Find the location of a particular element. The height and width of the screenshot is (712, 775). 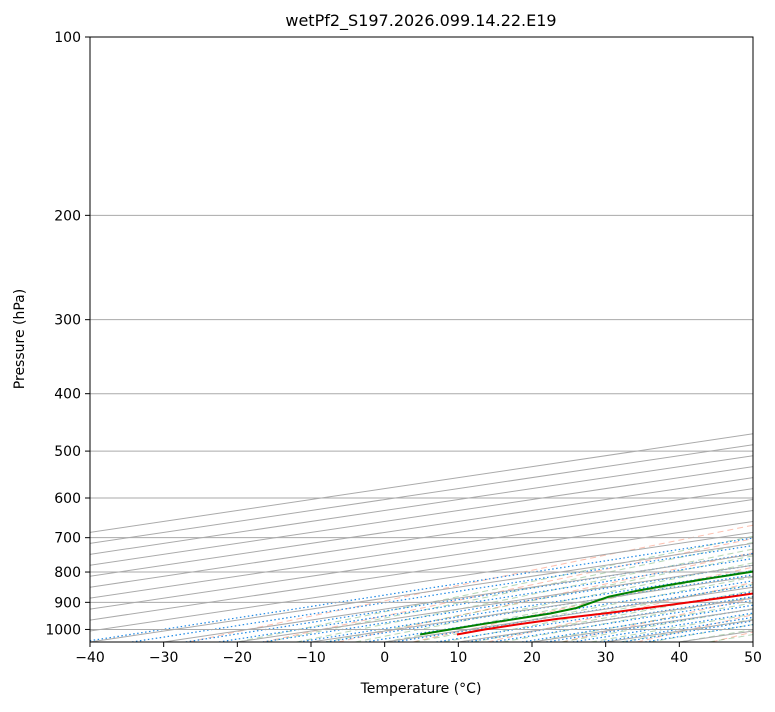

y-tick-label: 400 is located at coordinates (67, 395).